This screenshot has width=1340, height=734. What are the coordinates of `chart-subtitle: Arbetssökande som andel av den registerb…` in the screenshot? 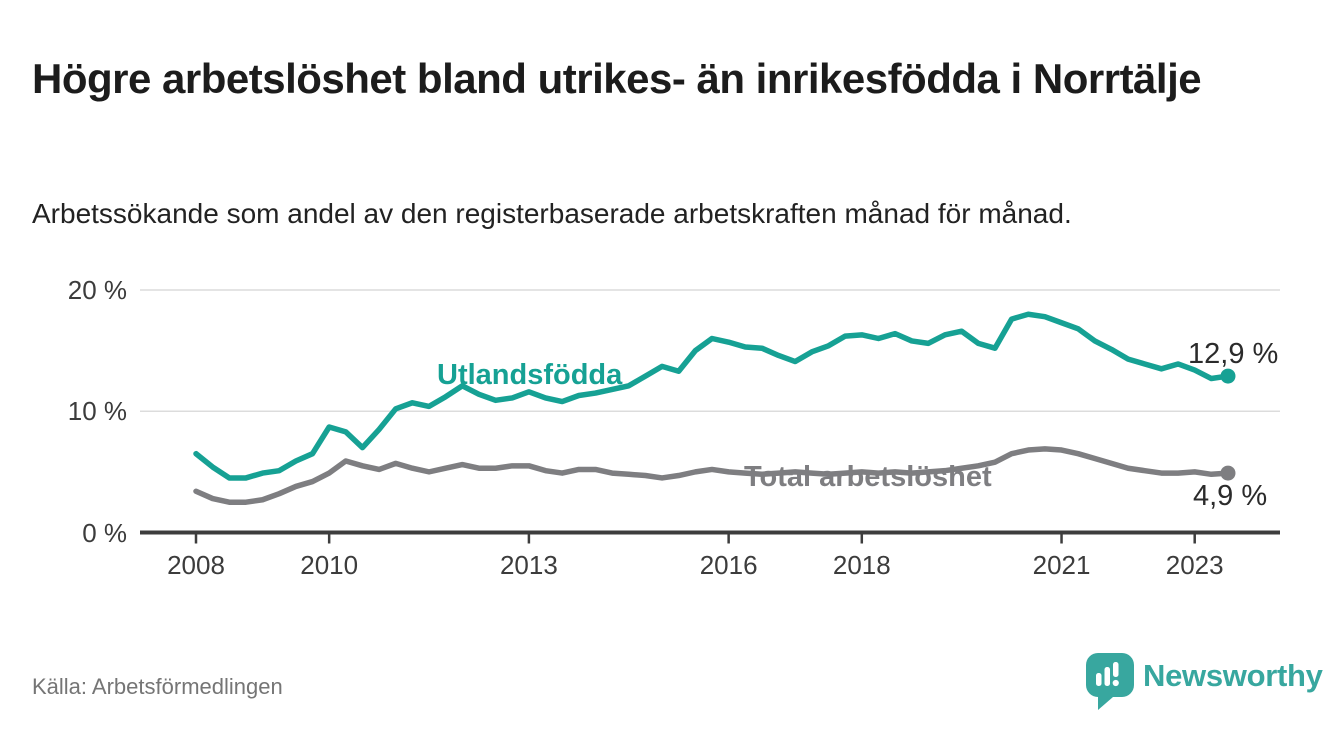 It's located at (552, 213).